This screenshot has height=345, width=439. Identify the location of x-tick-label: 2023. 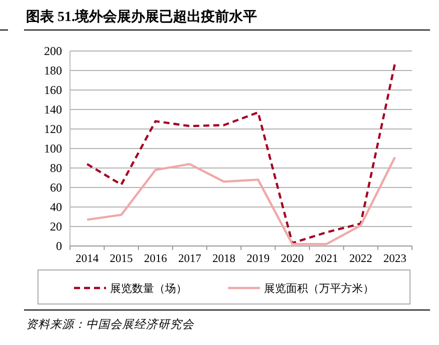
(395, 259).